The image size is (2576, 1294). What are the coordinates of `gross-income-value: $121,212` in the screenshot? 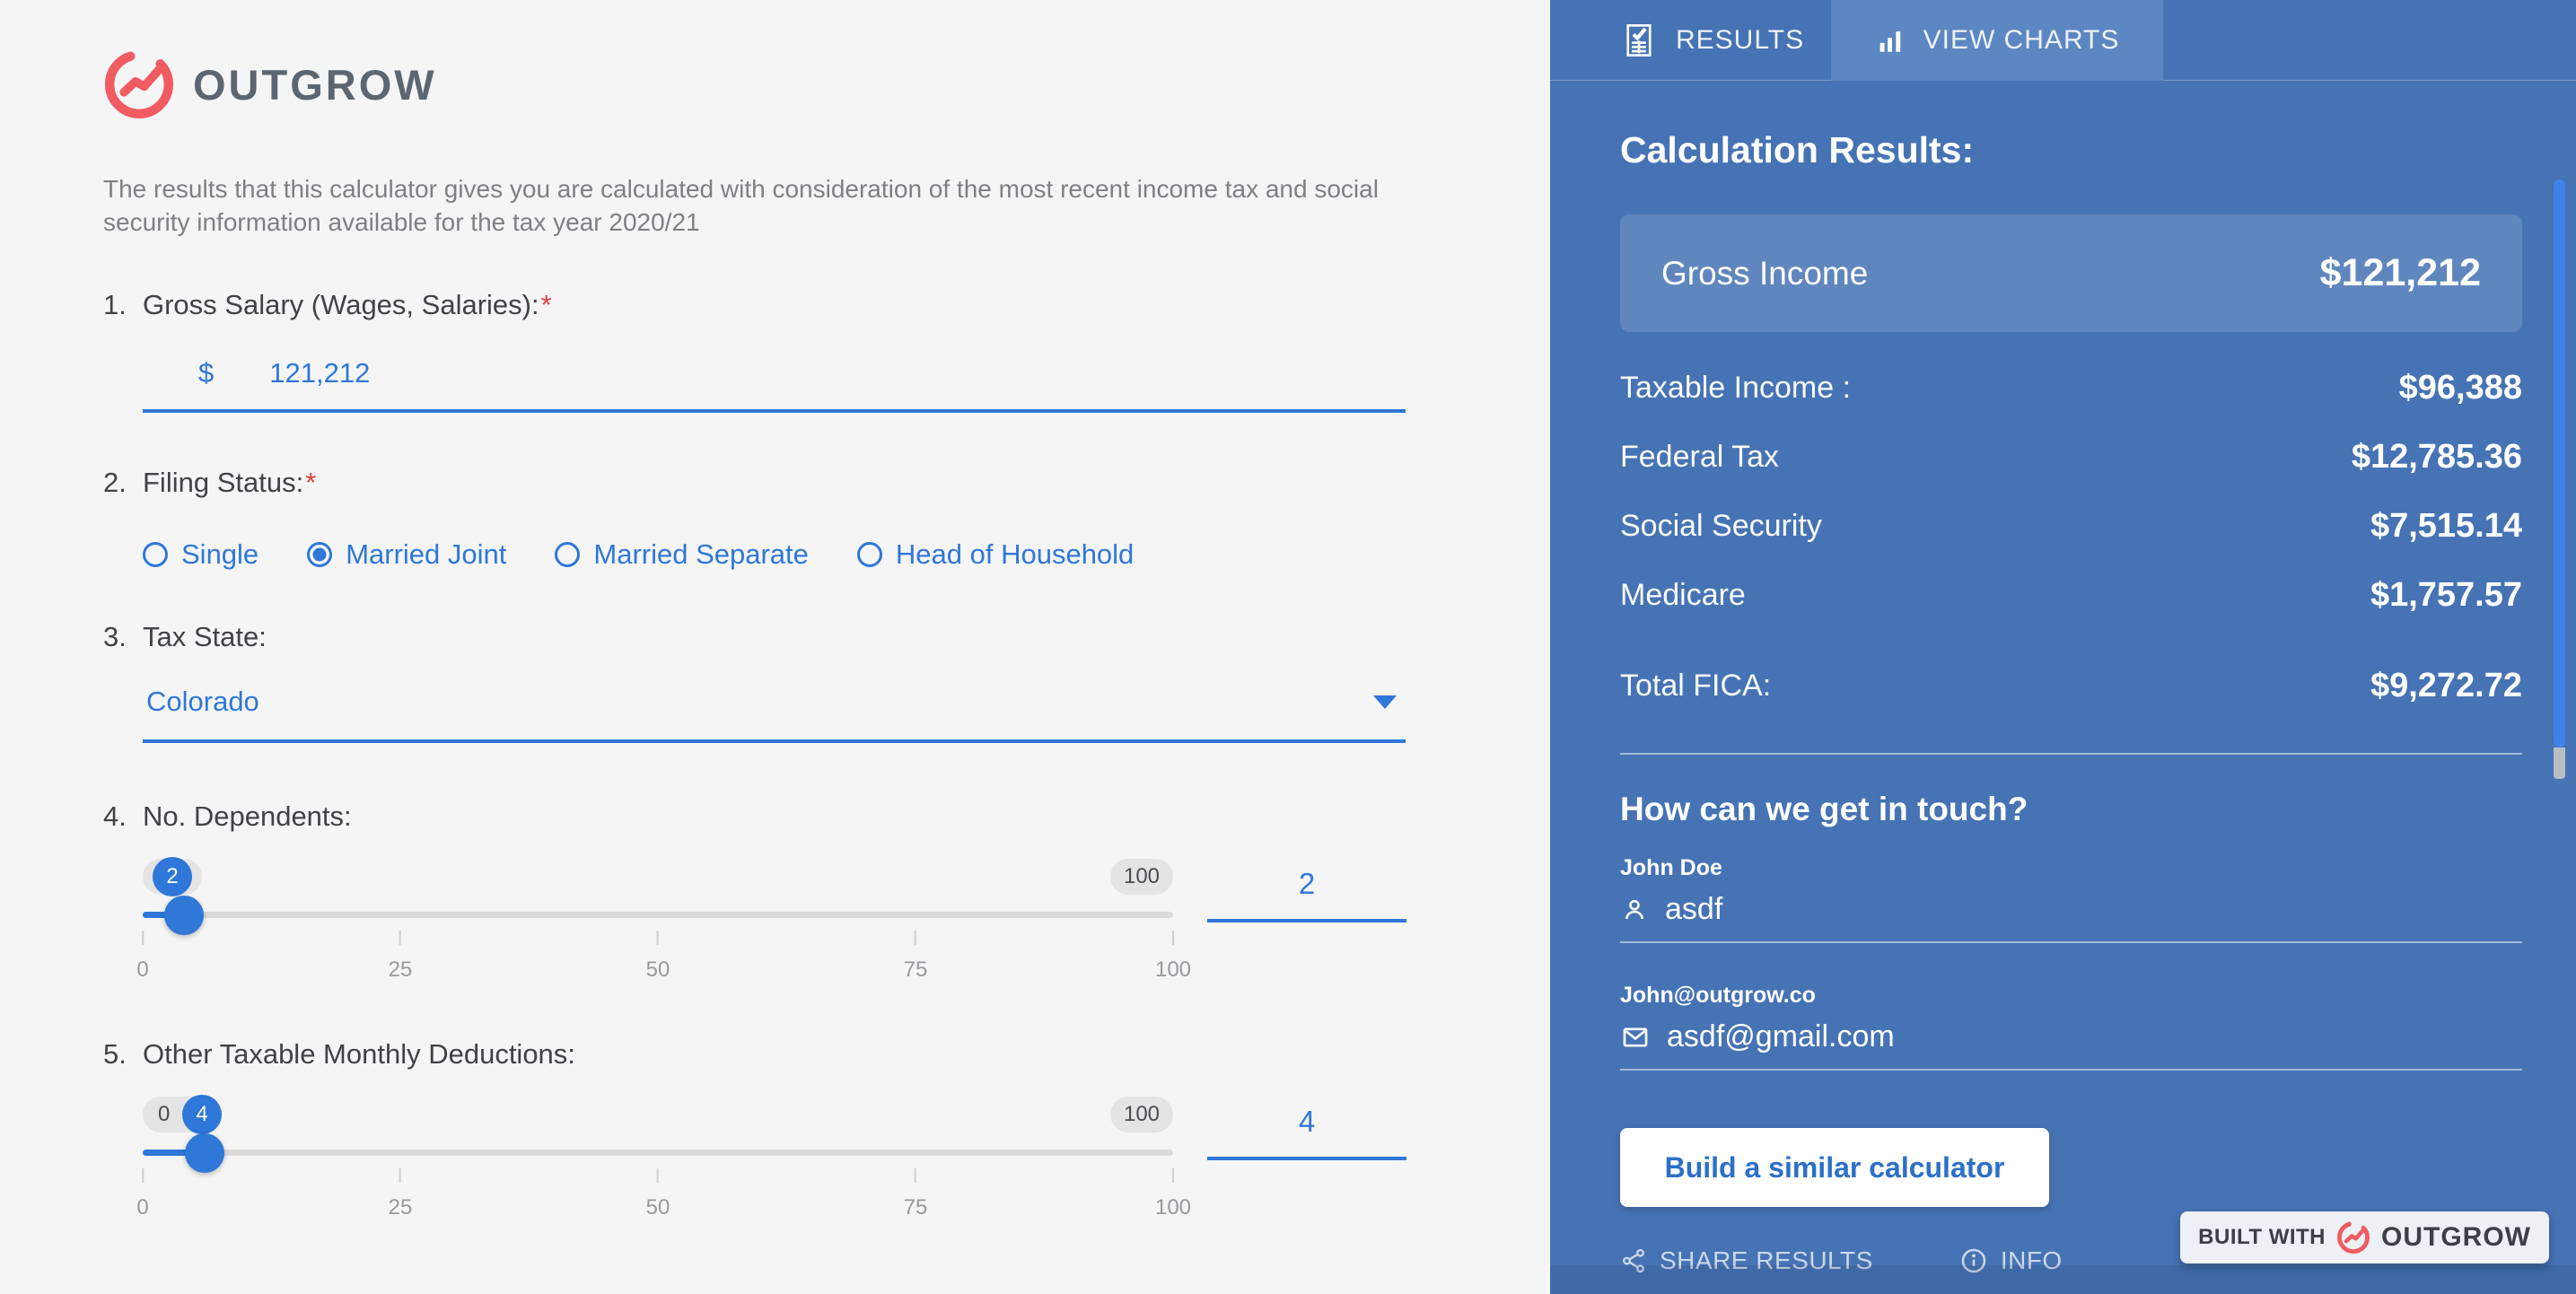 It's located at (2400, 272).